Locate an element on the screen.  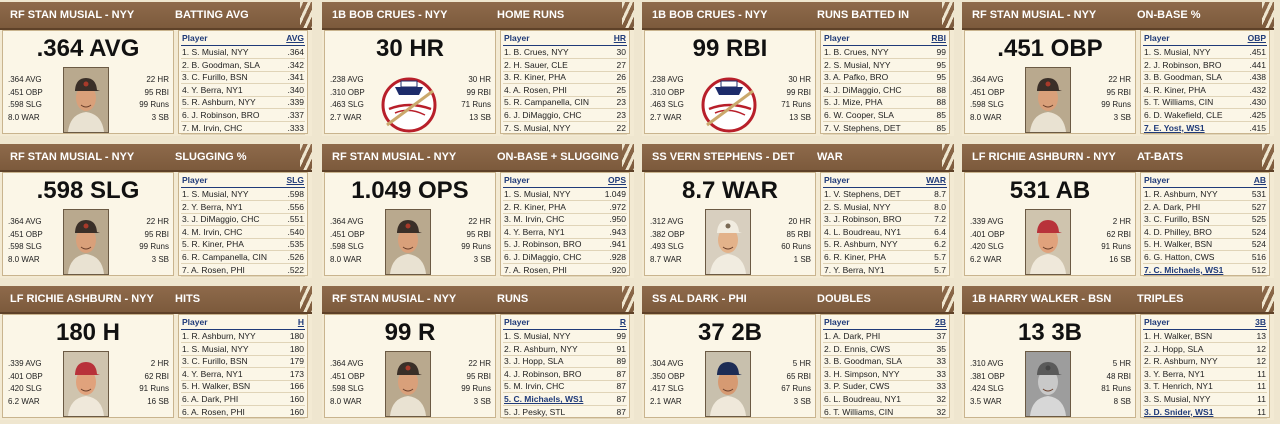
leader-name: 1. H. Walker, BSN is located at coordinates (1178, 336).